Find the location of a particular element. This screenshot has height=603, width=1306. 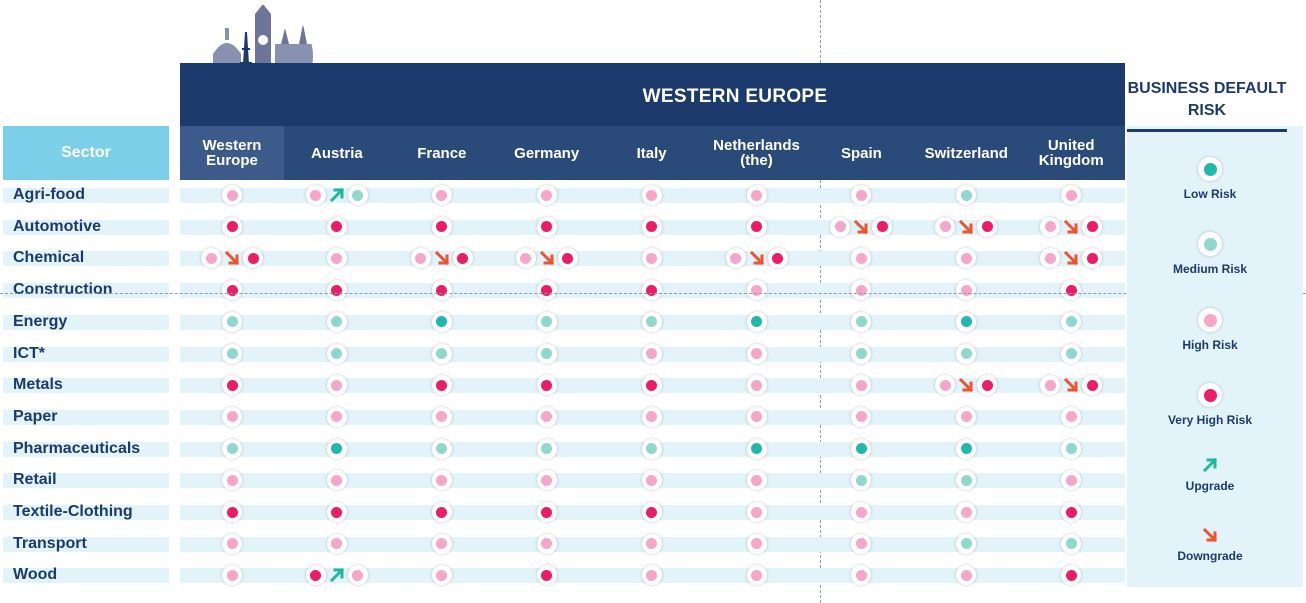

column-header: France is located at coordinates (442, 153).